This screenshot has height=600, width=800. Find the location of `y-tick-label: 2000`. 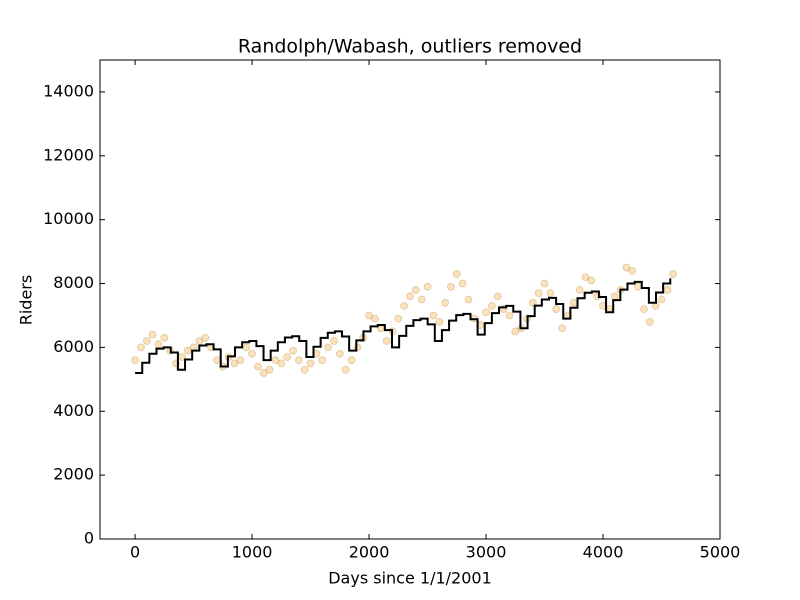

y-tick-label: 2000 is located at coordinates (73, 474).